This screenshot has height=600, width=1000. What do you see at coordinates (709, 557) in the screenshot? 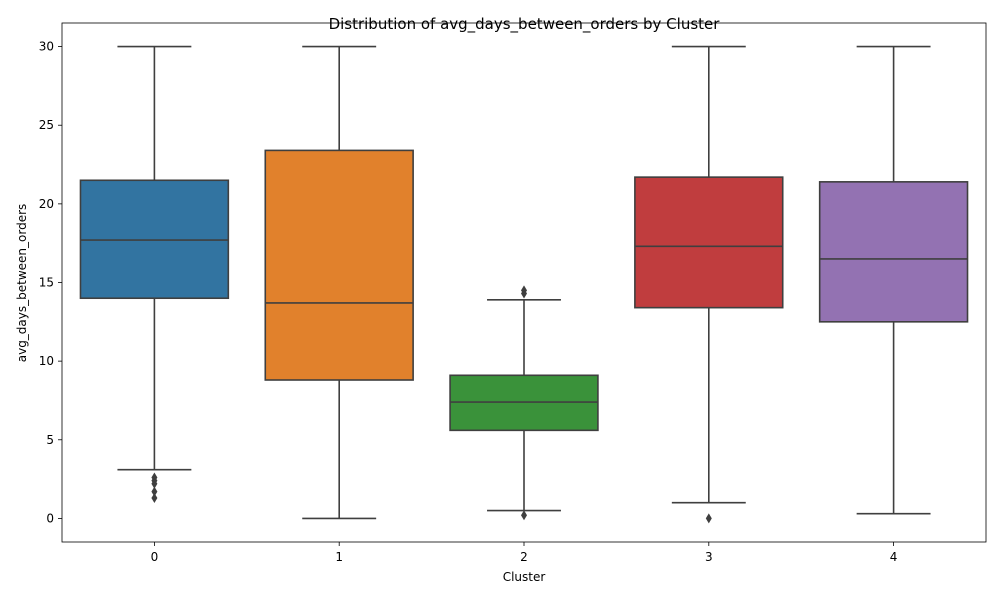
I see `x-tick-label: 3` at bounding box center [709, 557].